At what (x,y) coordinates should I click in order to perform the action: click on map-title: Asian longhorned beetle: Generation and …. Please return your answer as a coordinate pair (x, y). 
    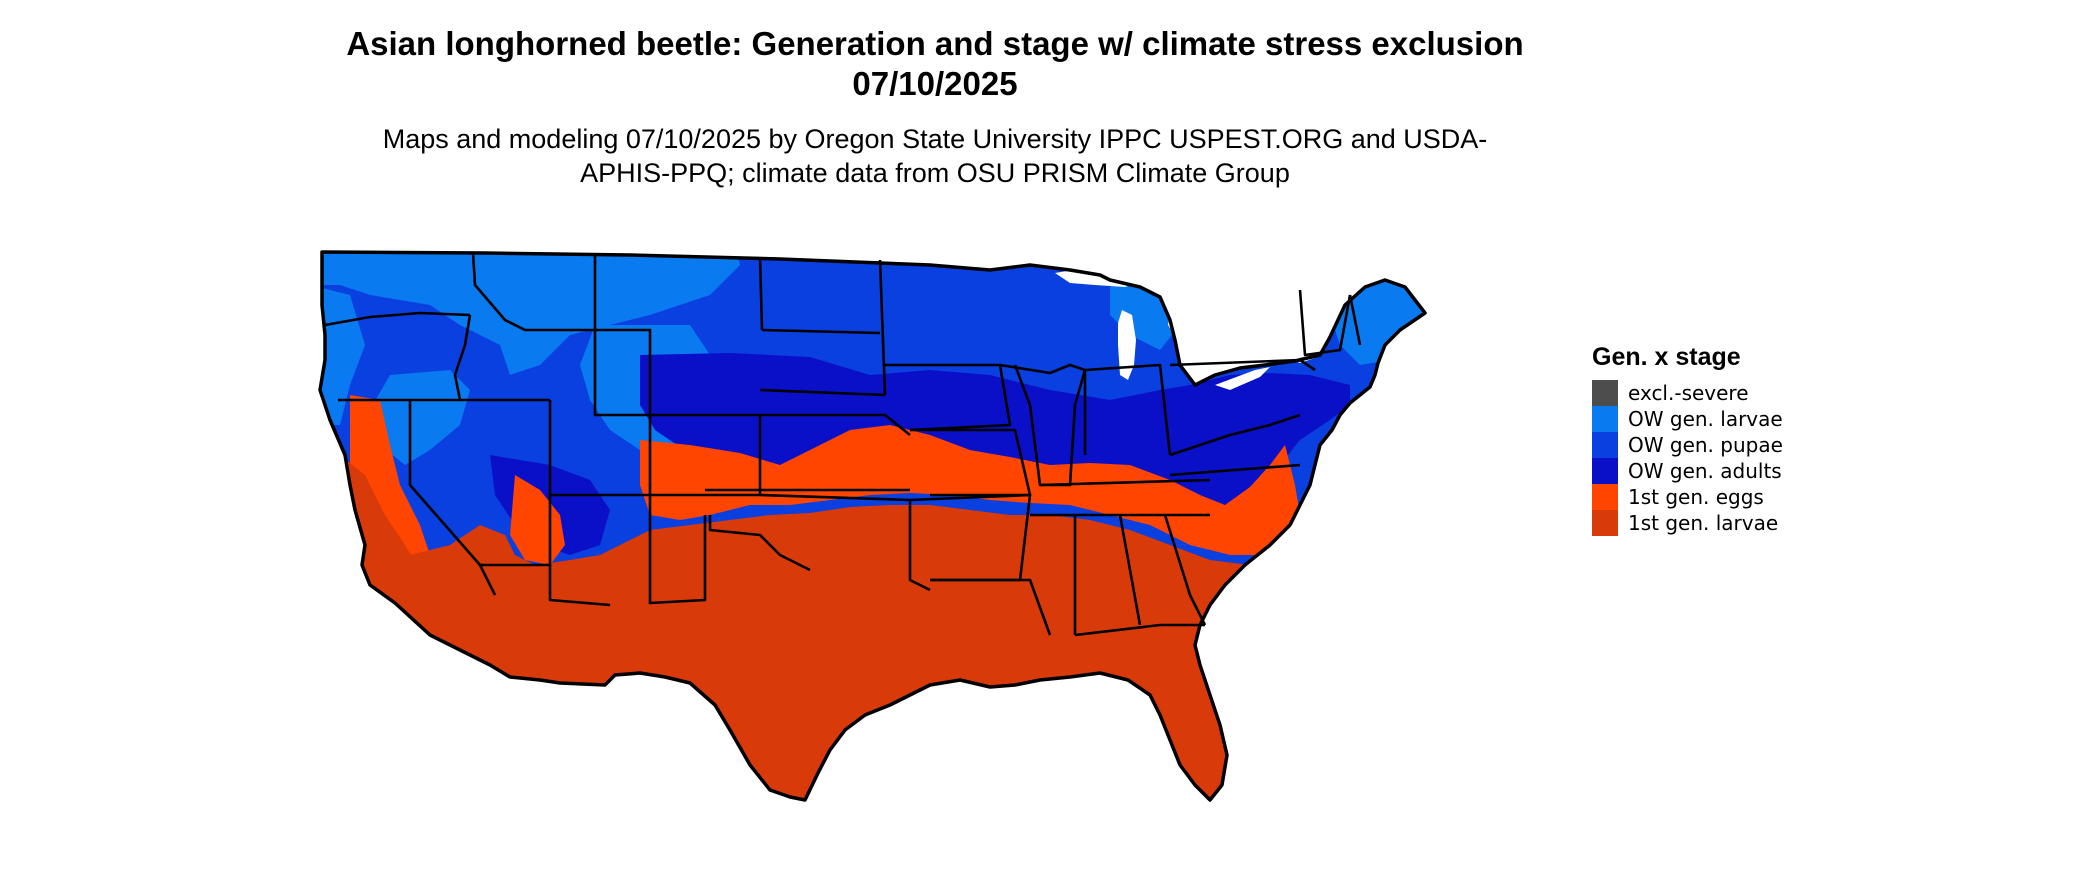
    Looking at the image, I should click on (935, 63).